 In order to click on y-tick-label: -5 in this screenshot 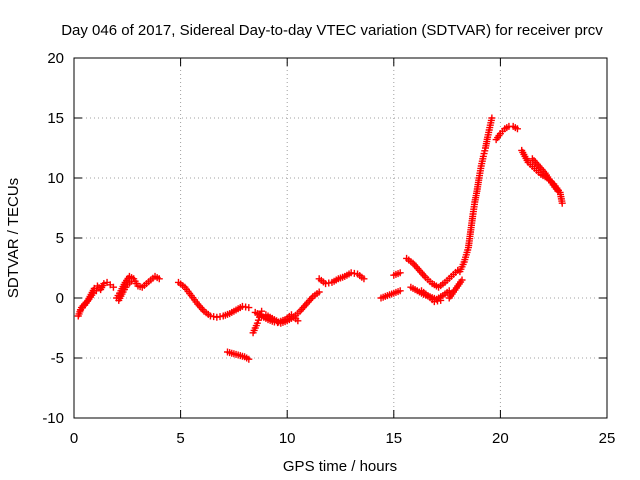, I will do `click(57, 358)`.